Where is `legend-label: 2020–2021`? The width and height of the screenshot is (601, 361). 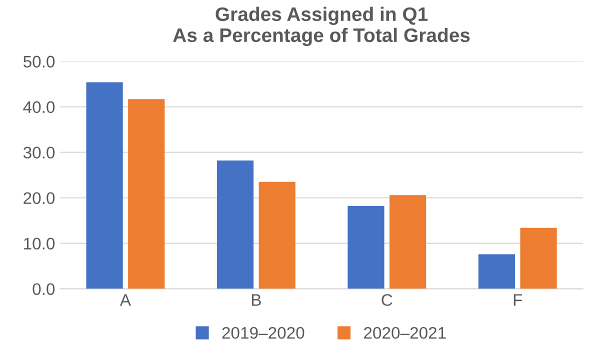 legend-label: 2020–2021 is located at coordinates (405, 332).